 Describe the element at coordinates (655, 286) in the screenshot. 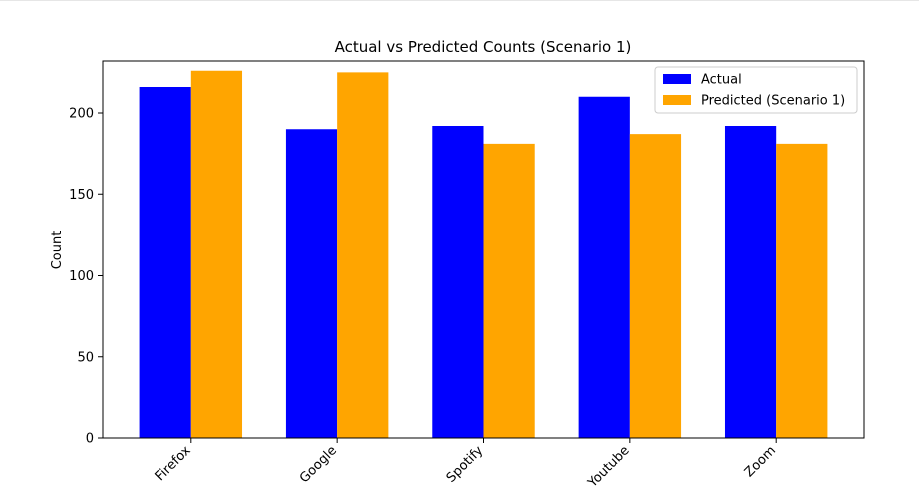

I see `bar-youtube-predicted` at that location.